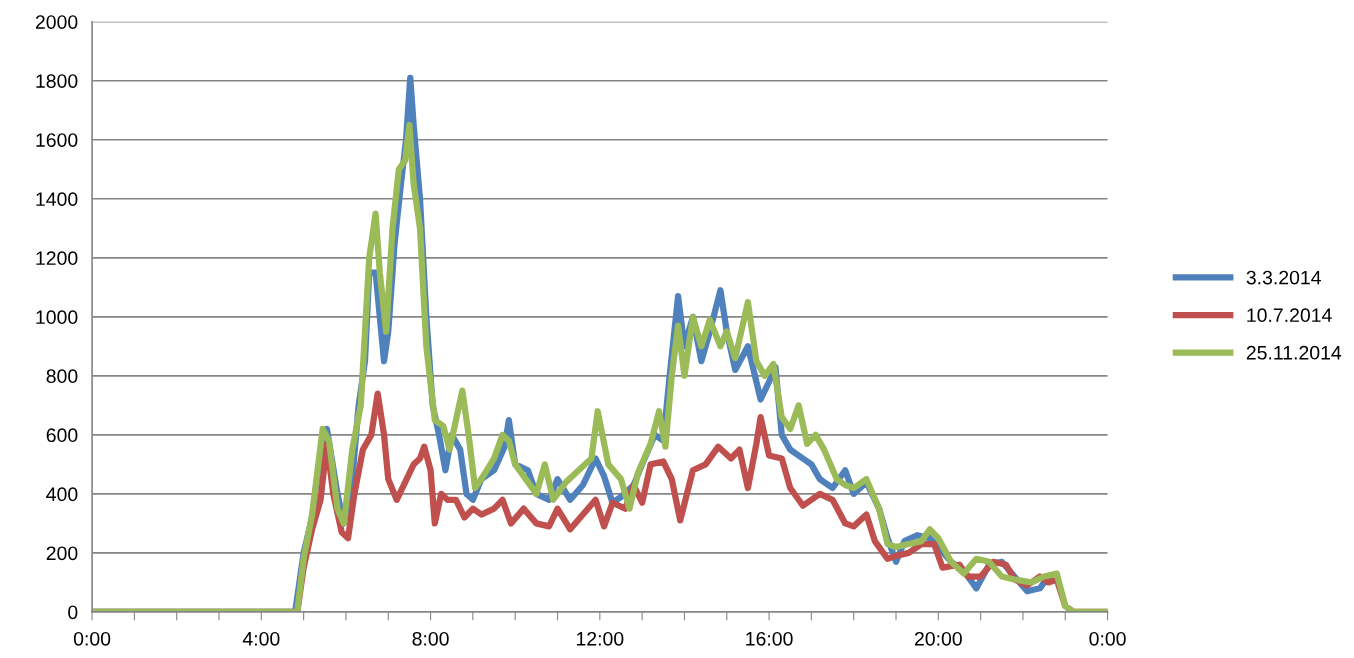 The image size is (1354, 658). What do you see at coordinates (1289, 315) in the screenshot?
I see `legend-label: 10.7.2014` at bounding box center [1289, 315].